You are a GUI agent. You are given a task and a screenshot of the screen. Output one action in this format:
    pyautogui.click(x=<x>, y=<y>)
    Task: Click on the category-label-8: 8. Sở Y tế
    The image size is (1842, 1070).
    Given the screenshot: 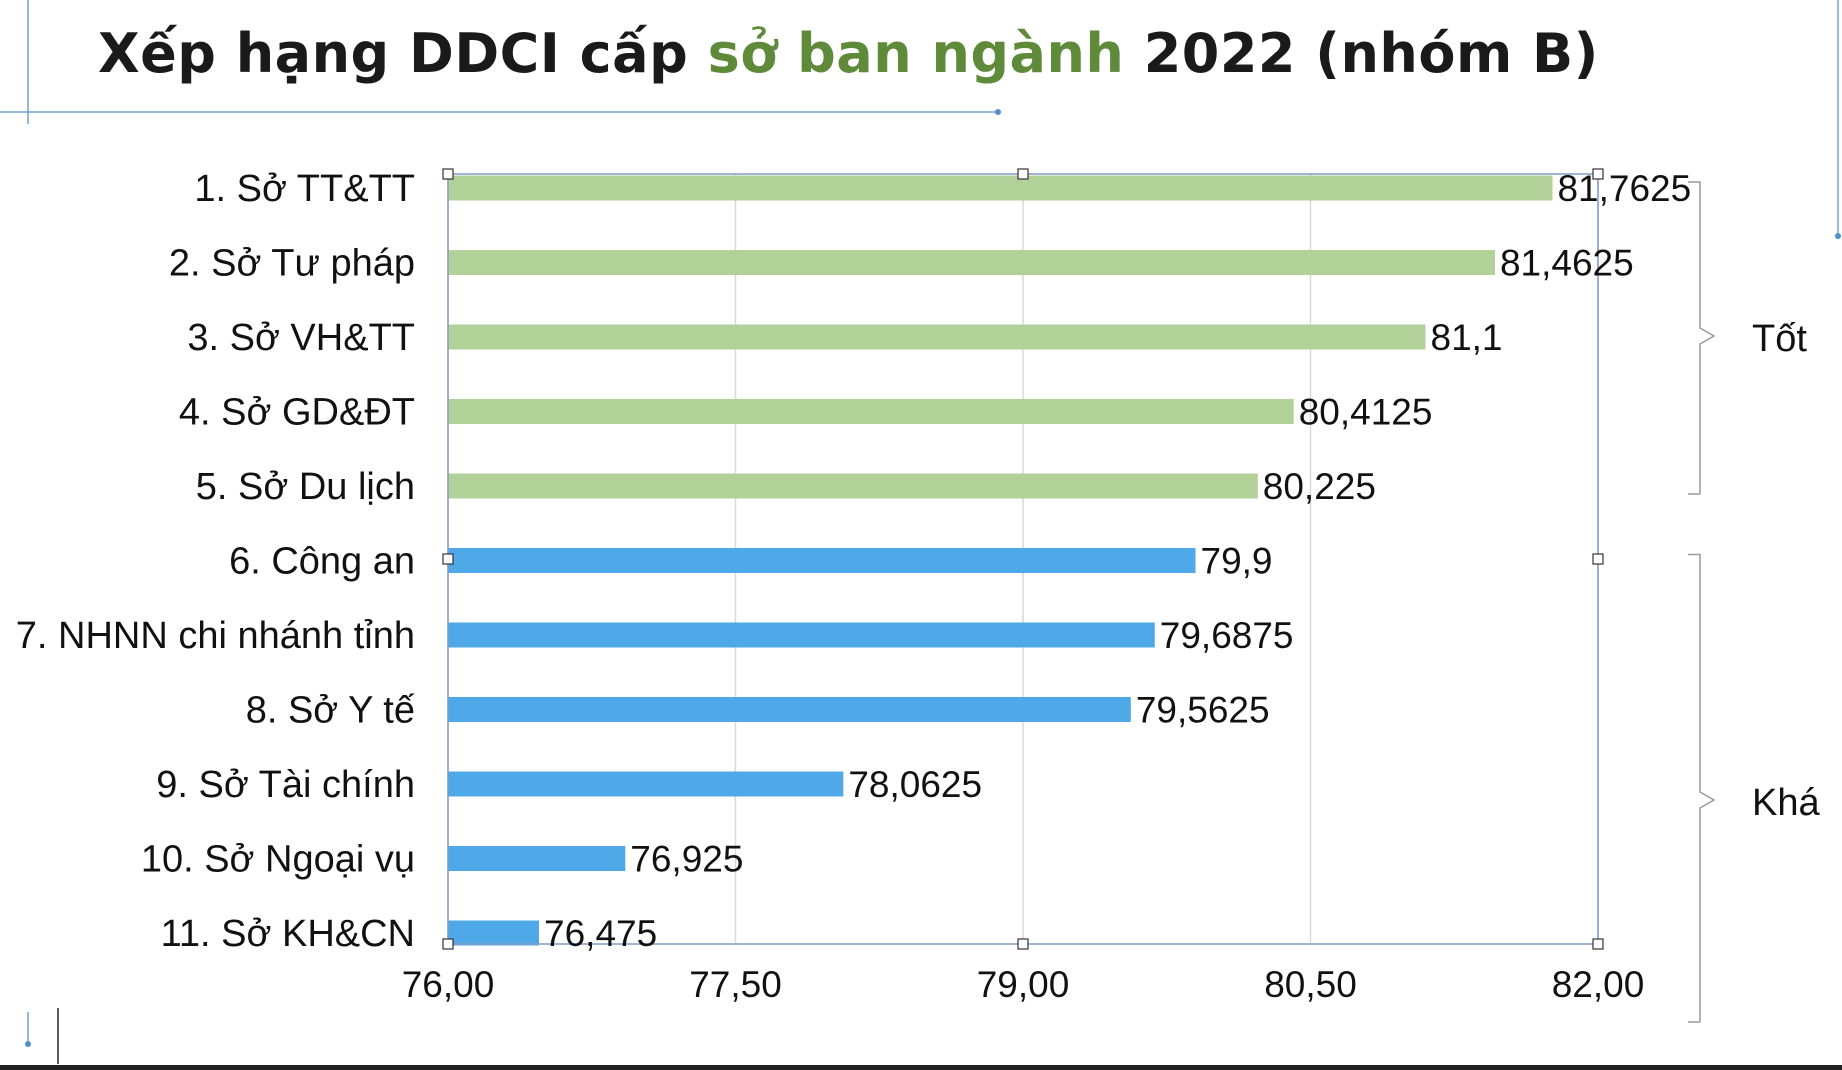 What is the action you would take?
    pyautogui.click(x=330, y=711)
    